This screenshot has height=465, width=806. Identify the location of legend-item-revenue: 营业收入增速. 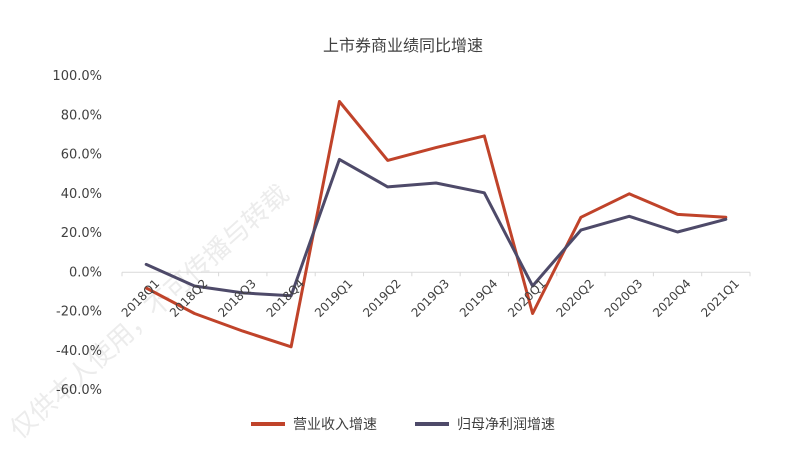
(314, 424).